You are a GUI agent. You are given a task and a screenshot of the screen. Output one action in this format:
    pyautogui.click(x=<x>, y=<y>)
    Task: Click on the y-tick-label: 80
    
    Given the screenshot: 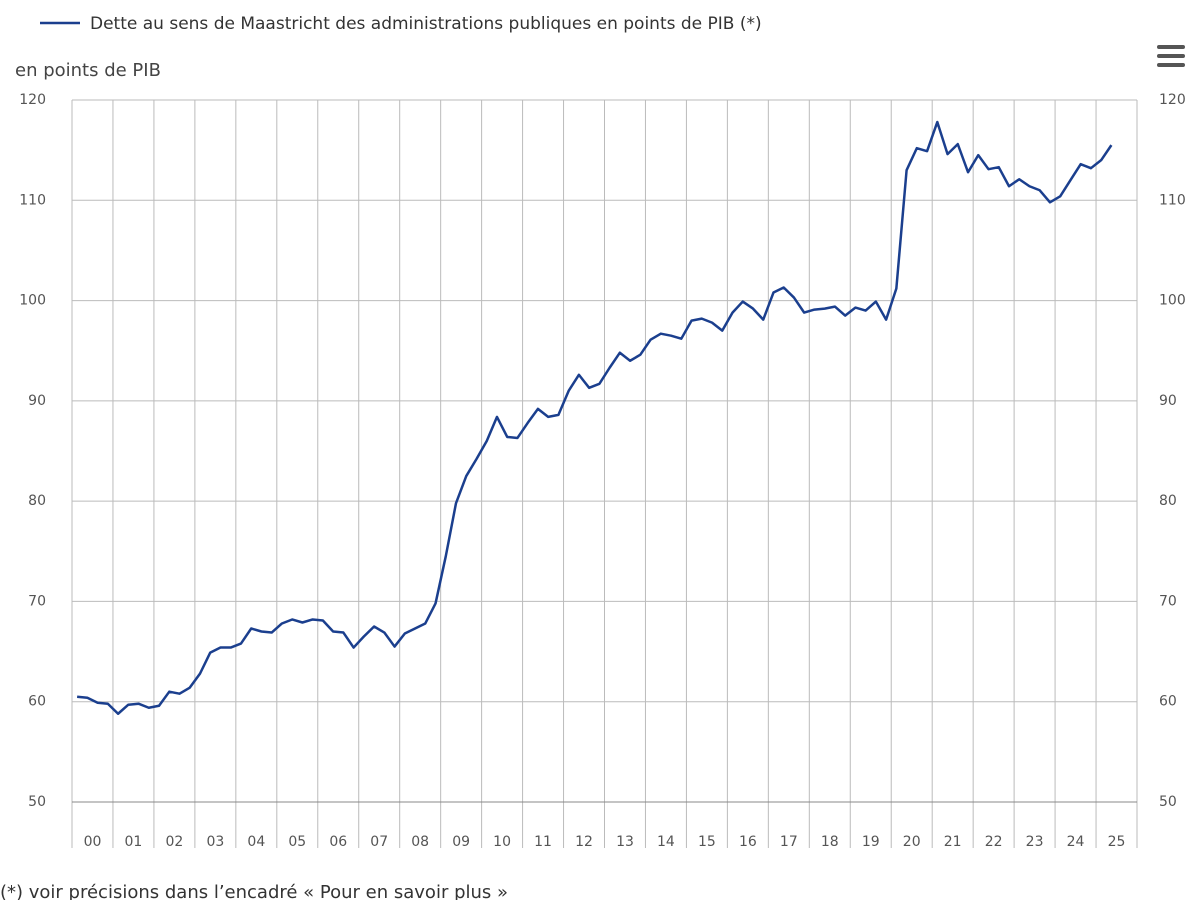 What is the action you would take?
    pyautogui.click(x=37, y=501)
    